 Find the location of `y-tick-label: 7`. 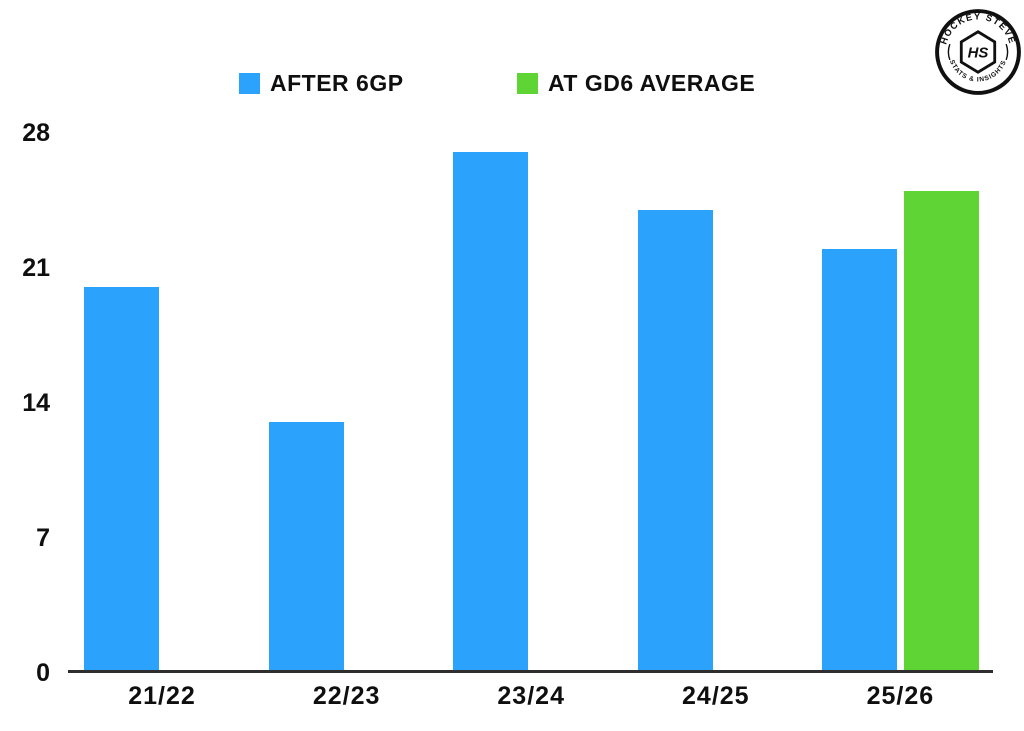

y-tick-label: 7 is located at coordinates (43, 538).